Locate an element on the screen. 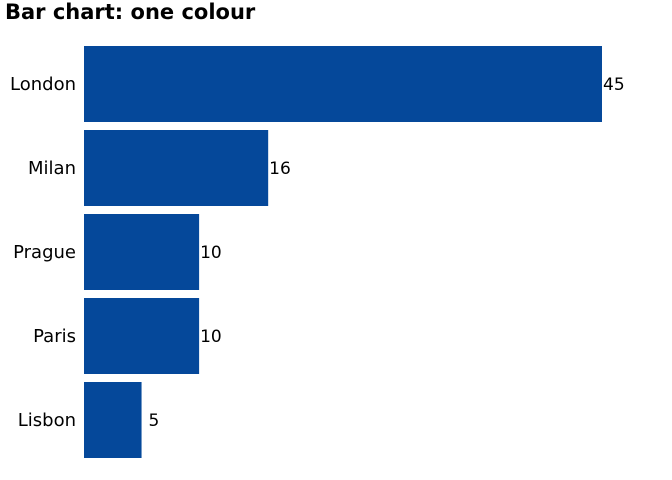  value-label-lisbon: 5 is located at coordinates (154, 421).